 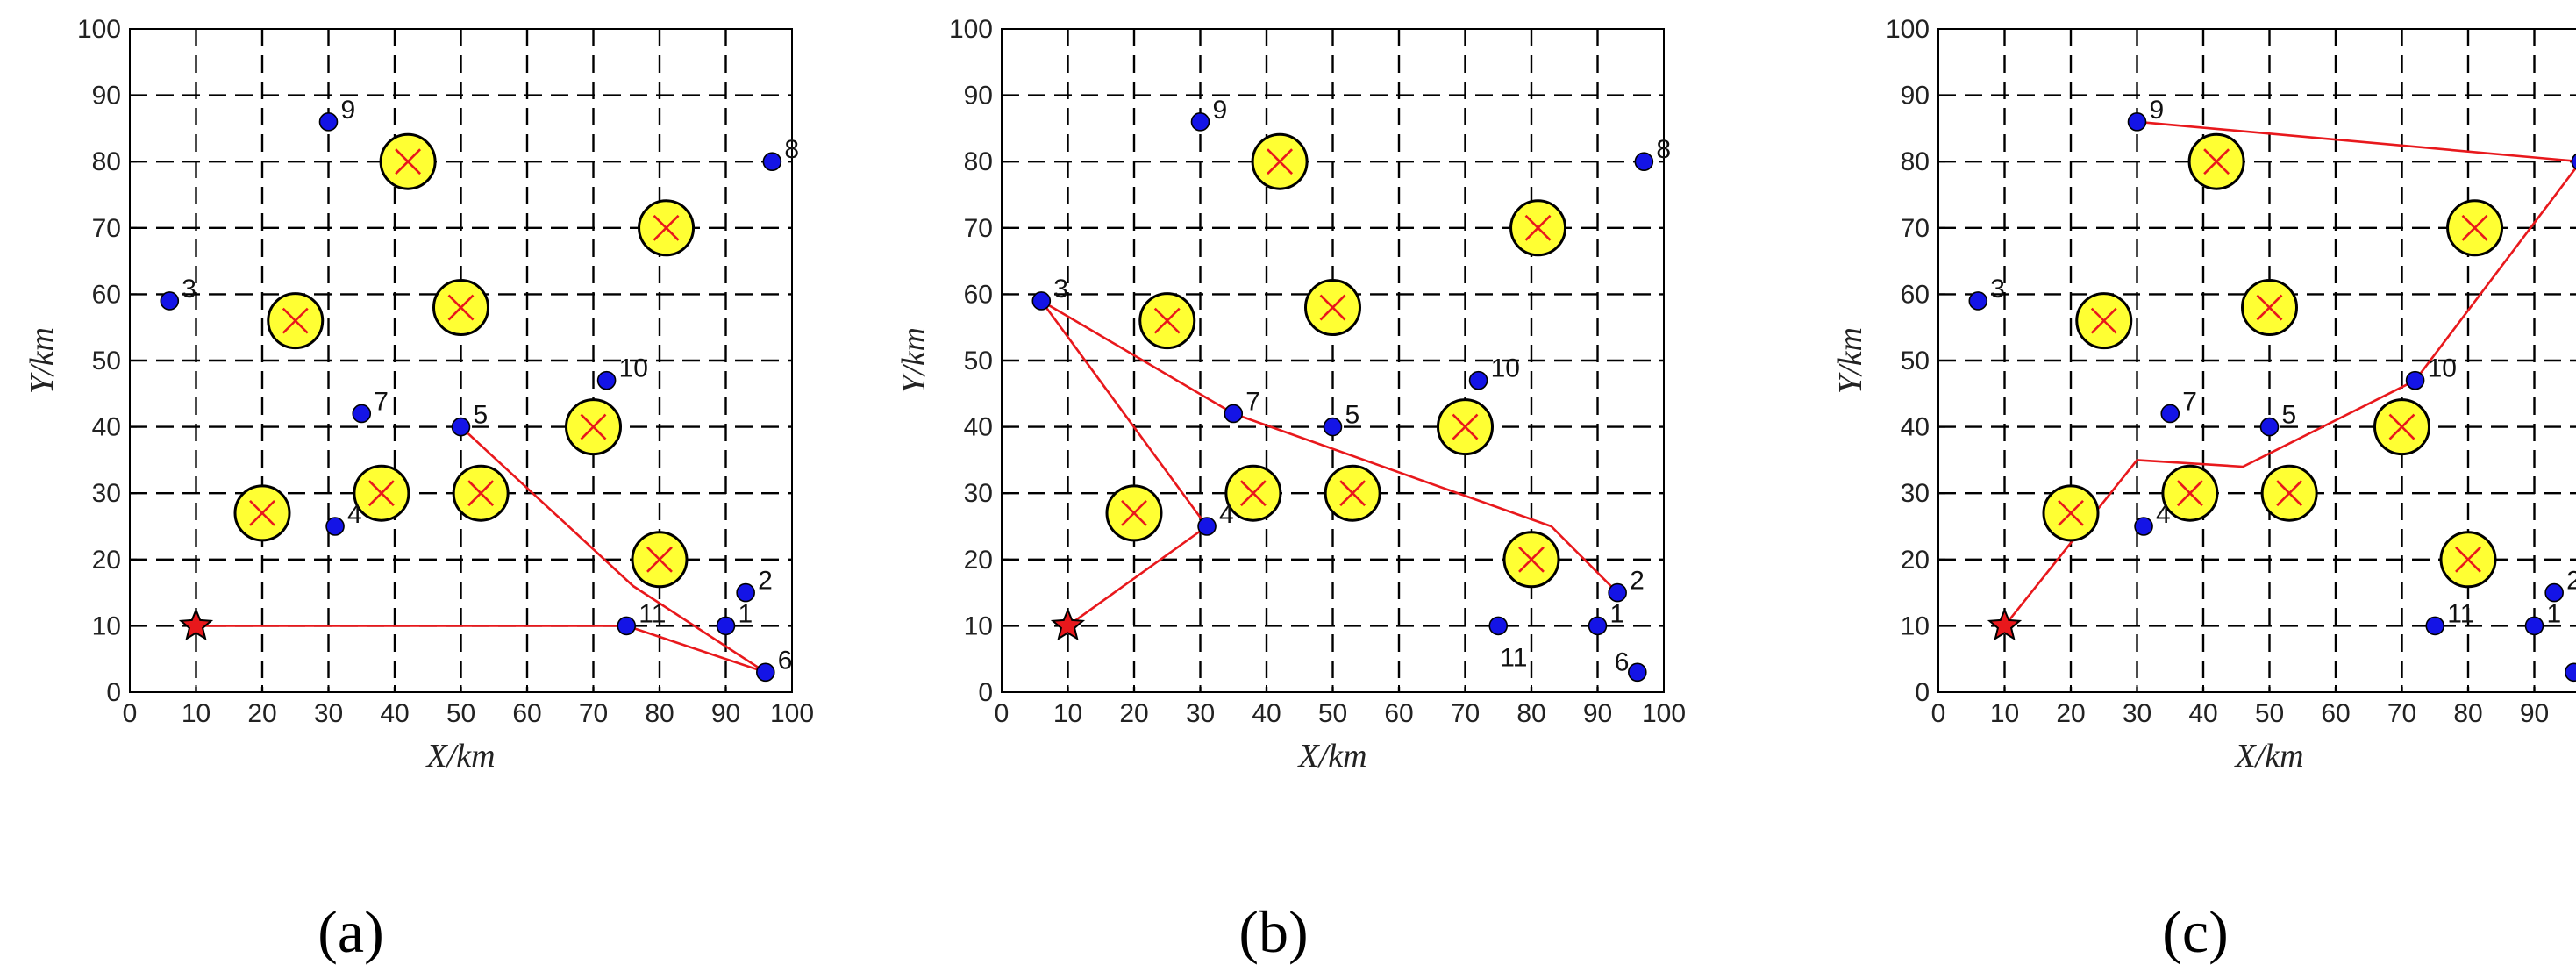 I want to click on node-label-a-10: 10, so click(x=634, y=369).